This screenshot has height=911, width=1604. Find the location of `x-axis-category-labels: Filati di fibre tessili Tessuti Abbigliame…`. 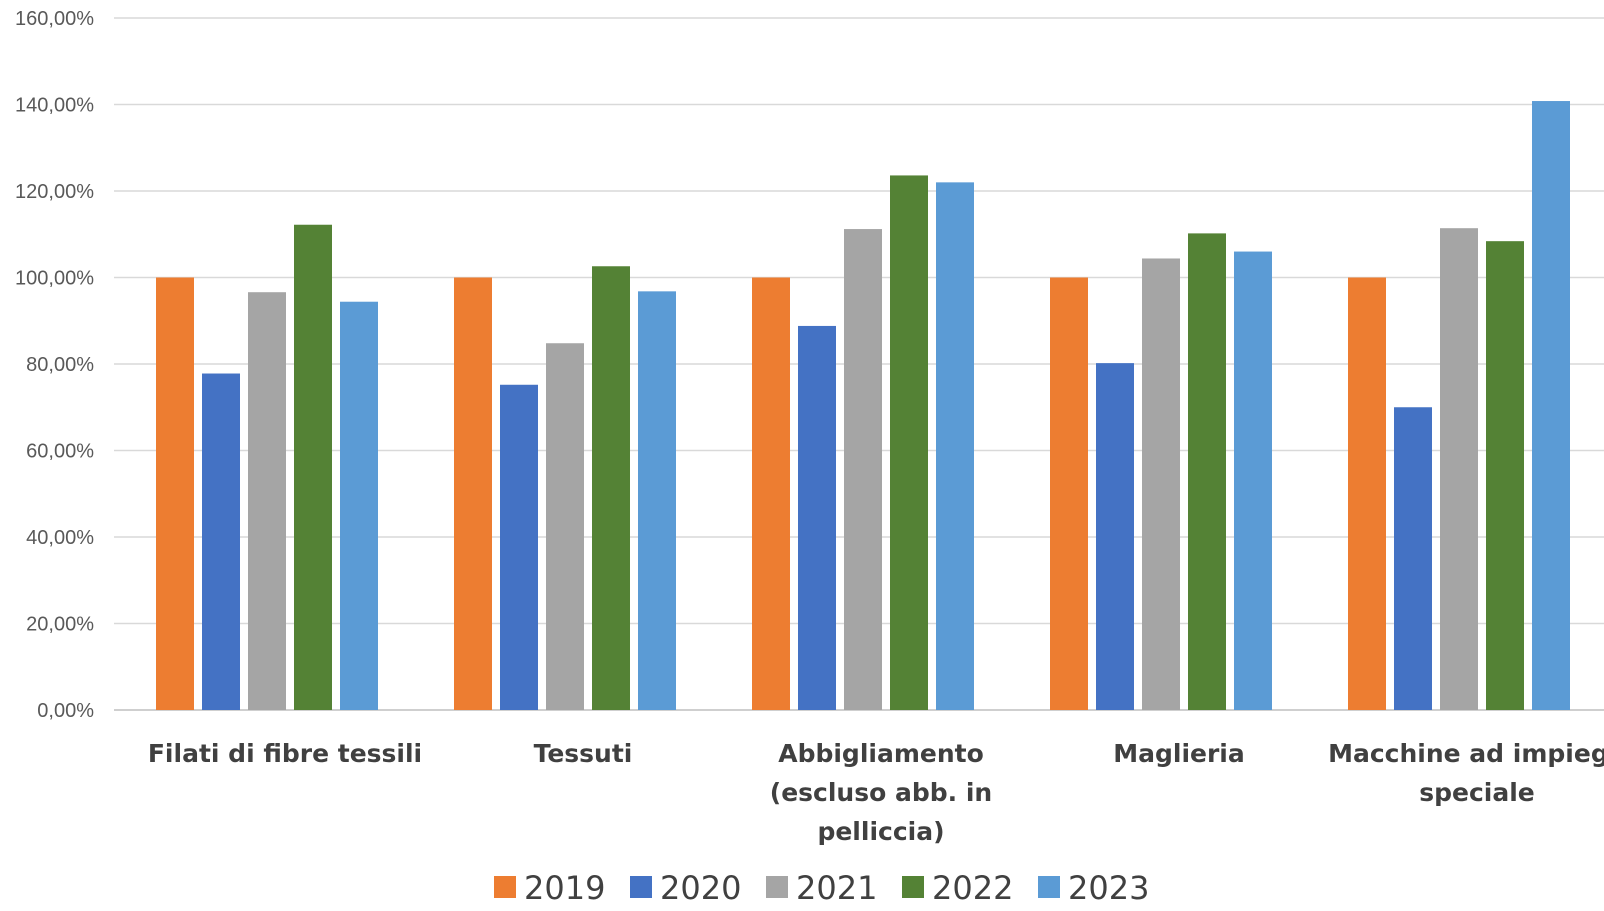

x-axis-category-labels: Filati di fibre tessili Tessuti Abbigliame… is located at coordinates (876, 792).